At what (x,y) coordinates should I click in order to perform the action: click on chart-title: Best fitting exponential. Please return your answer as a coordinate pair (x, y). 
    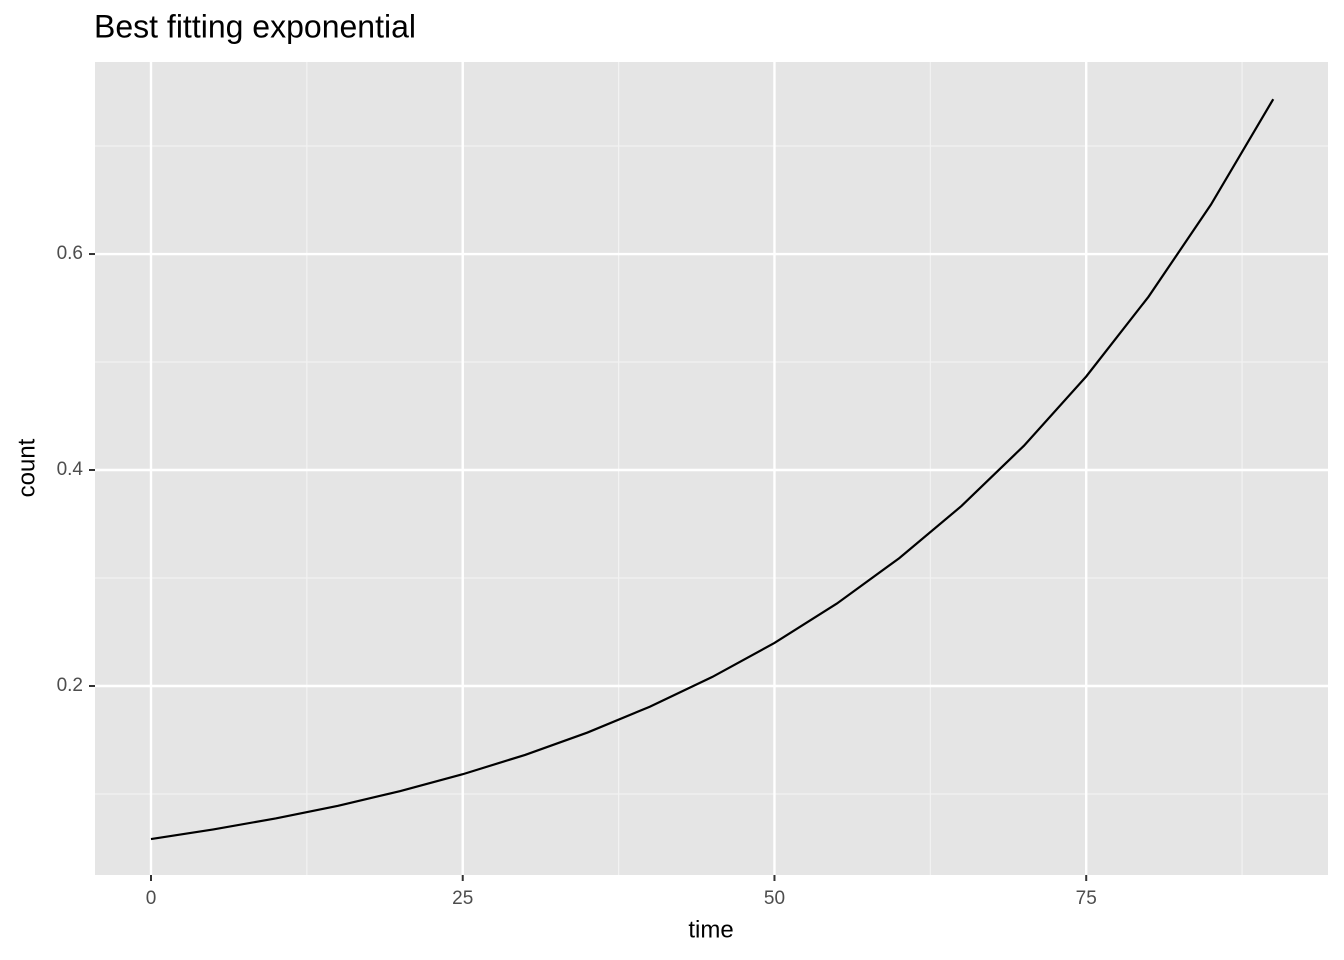
    Looking at the image, I should click on (255, 26).